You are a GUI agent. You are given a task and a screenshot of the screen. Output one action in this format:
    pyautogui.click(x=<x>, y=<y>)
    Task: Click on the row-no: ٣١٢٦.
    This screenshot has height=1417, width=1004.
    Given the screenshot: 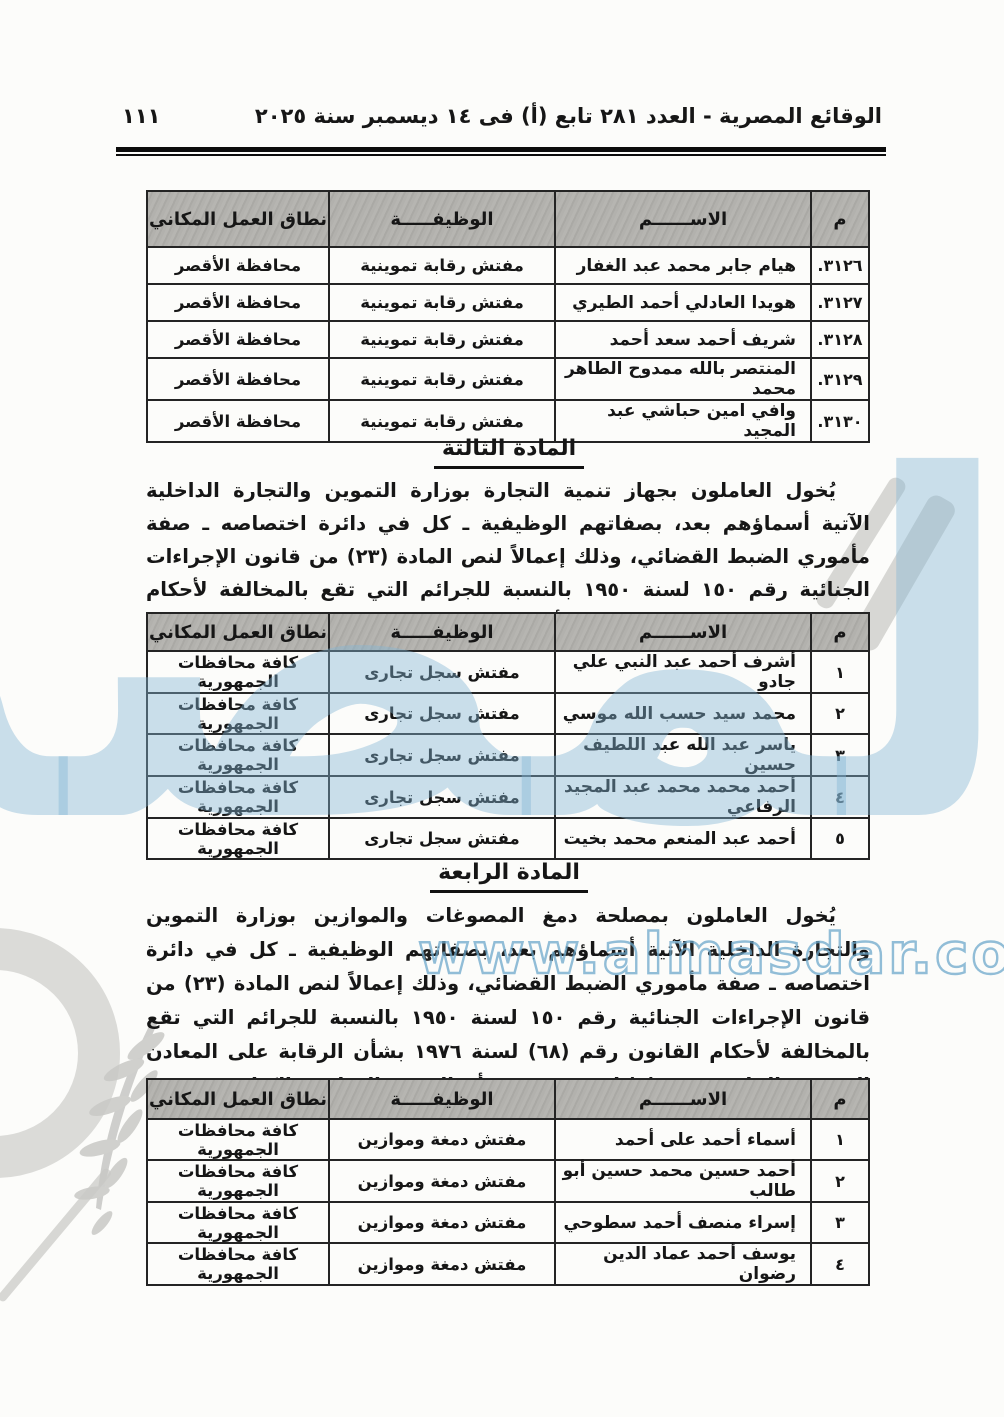 What is the action you would take?
    pyautogui.click(x=840, y=265)
    